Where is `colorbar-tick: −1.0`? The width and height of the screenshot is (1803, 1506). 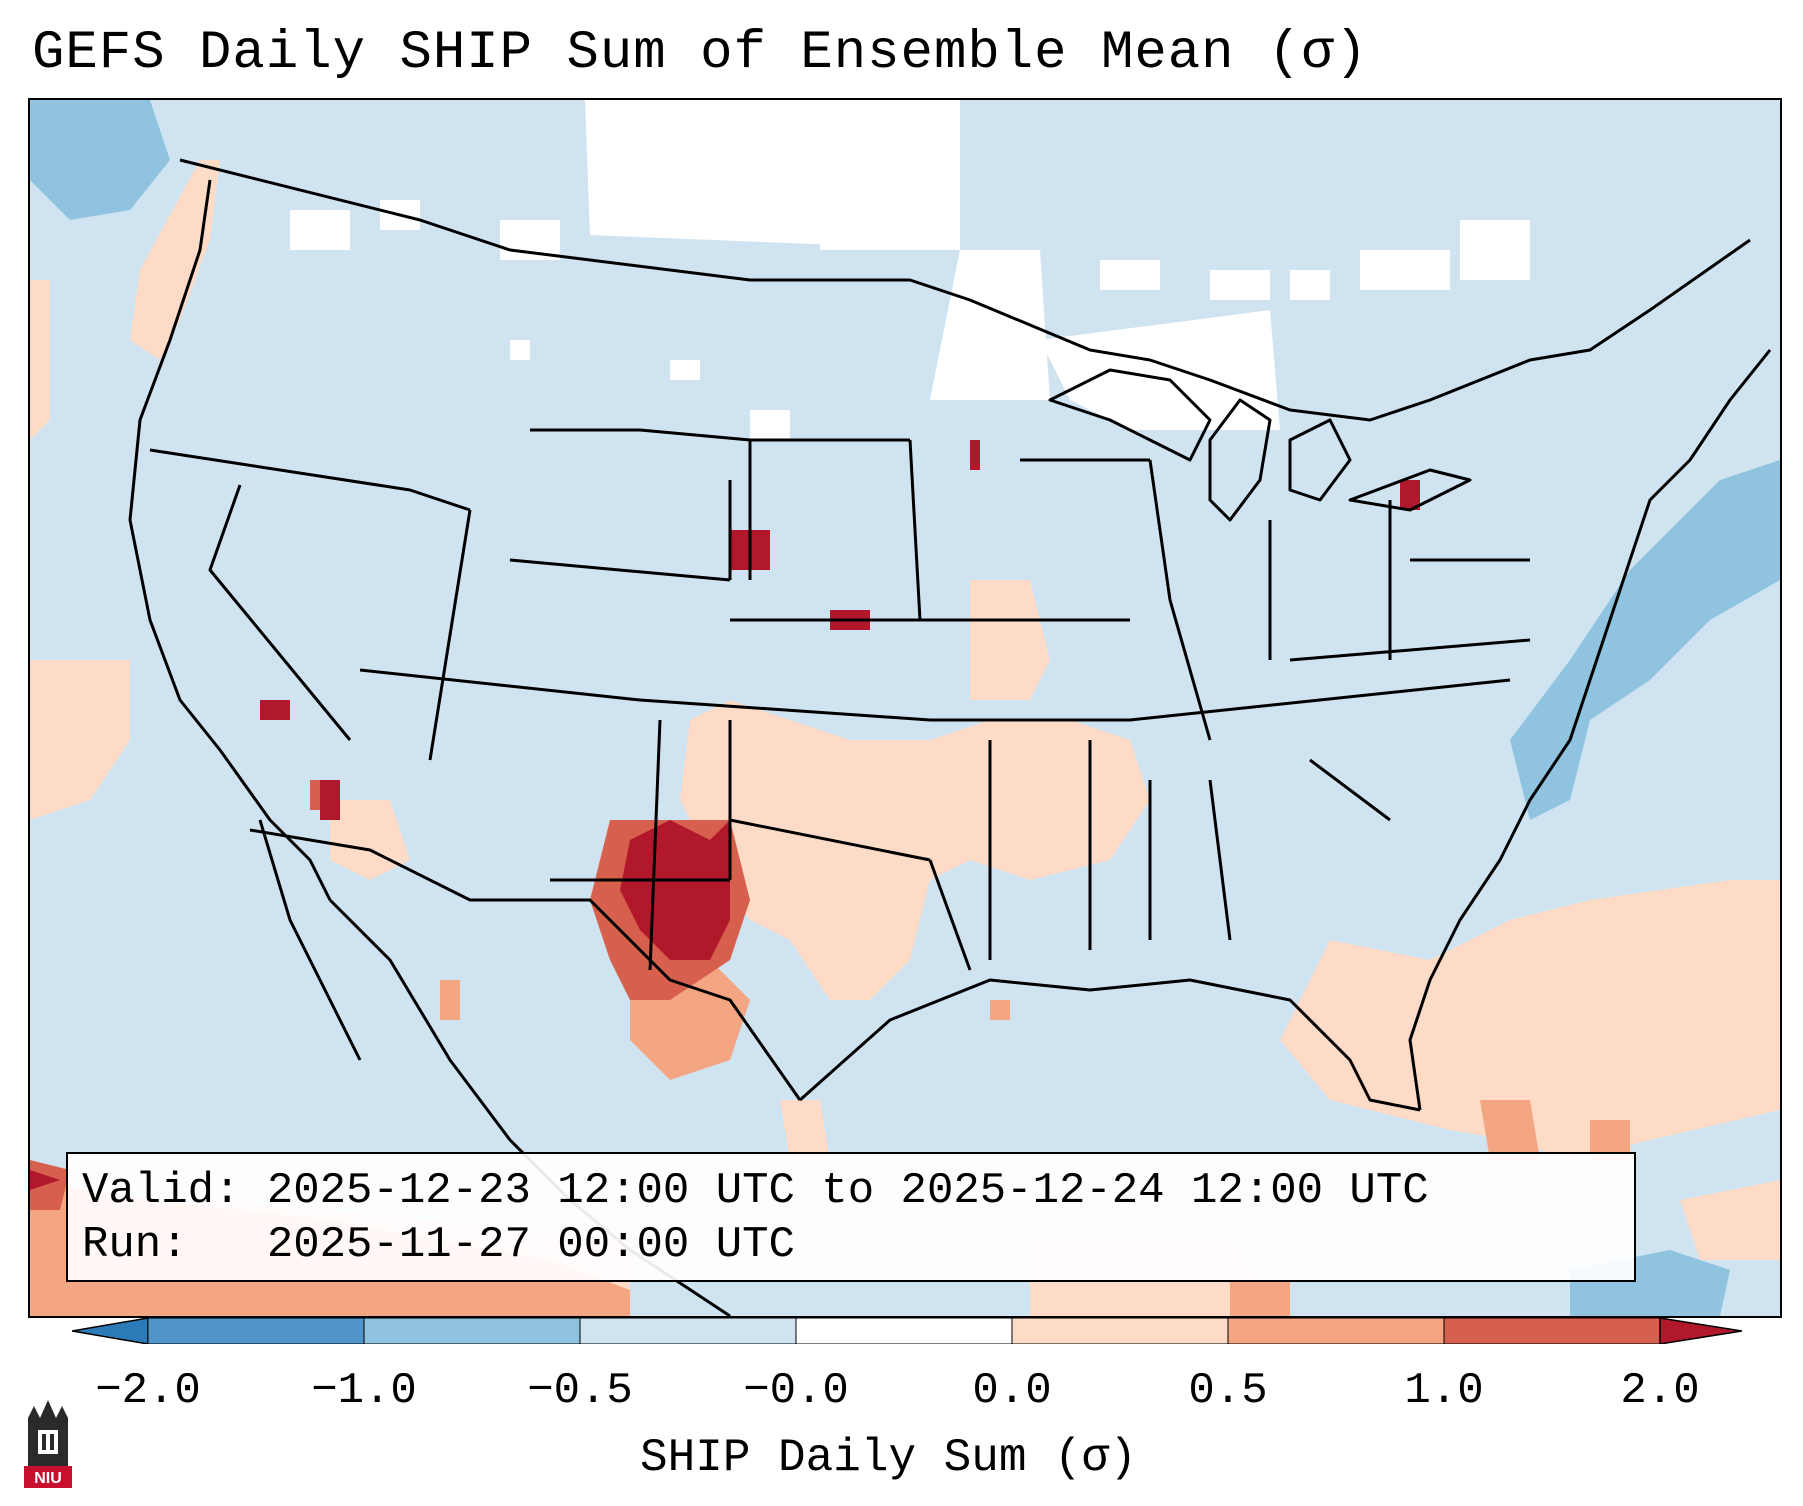 colorbar-tick: −1.0 is located at coordinates (364, 1391).